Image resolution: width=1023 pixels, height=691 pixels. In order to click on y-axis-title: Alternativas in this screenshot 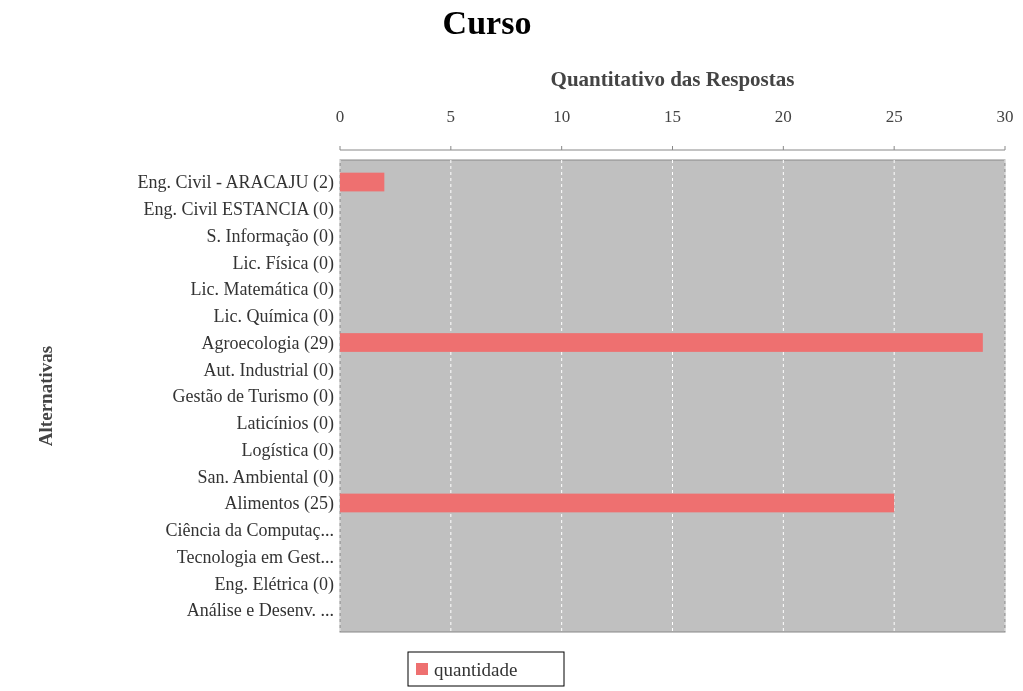, I will do `click(45, 396)`.